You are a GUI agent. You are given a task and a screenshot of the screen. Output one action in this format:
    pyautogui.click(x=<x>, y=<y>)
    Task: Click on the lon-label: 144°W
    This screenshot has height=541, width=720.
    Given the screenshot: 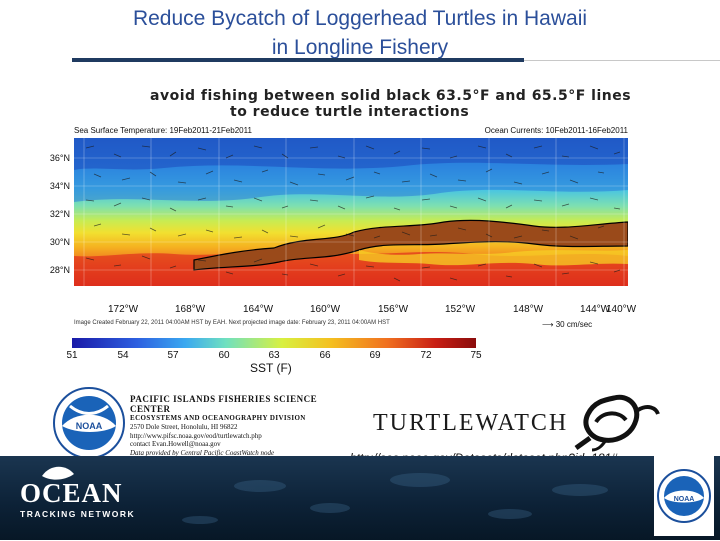 What is the action you would take?
    pyautogui.click(x=595, y=309)
    